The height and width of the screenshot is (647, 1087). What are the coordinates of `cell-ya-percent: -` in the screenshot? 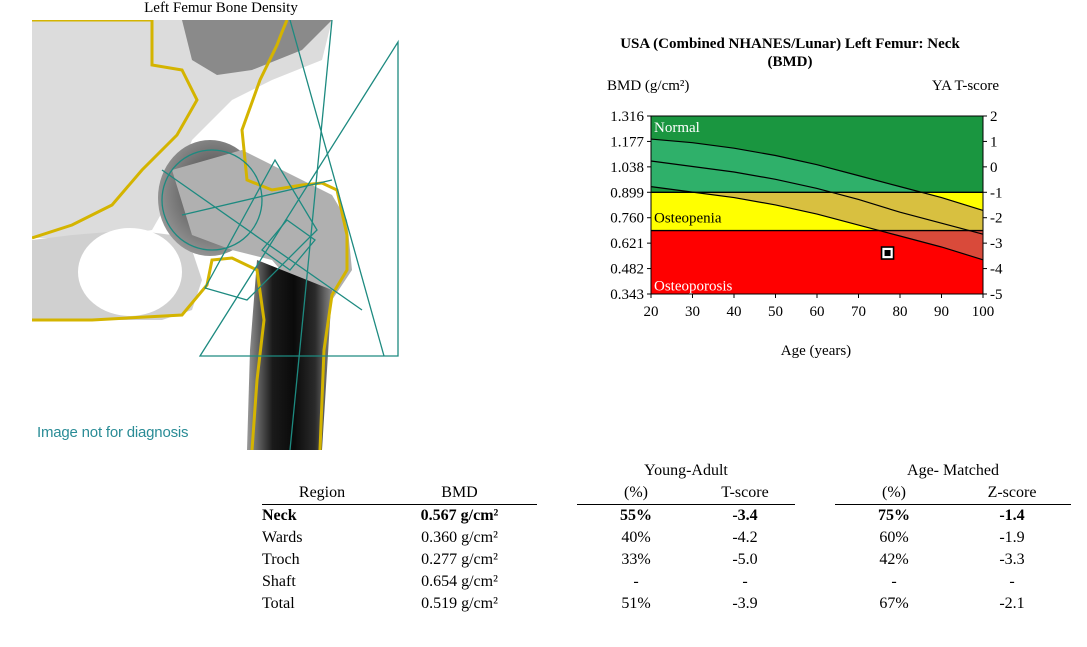 It's located at (636, 581).